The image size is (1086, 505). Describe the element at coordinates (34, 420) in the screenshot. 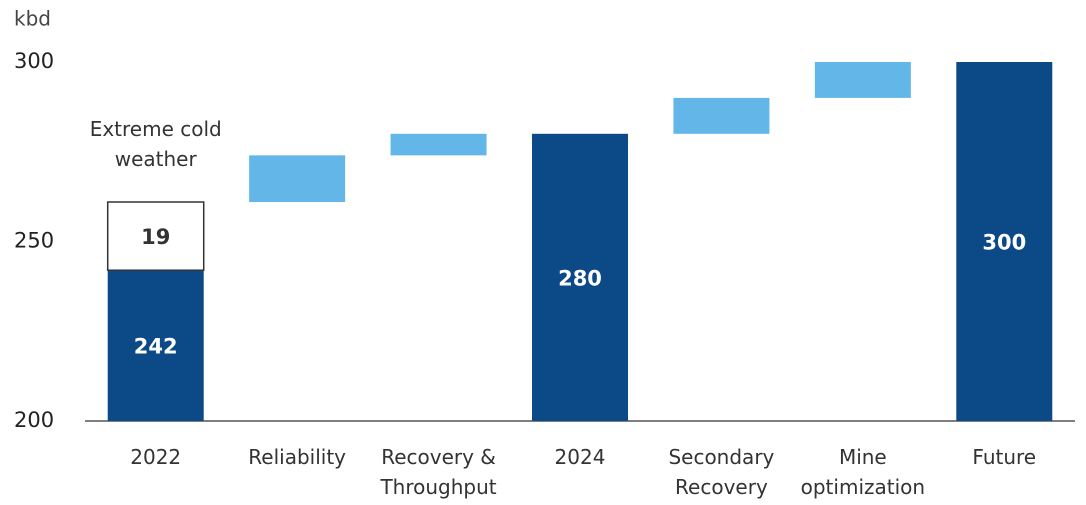

I see `y-tick-label: 200` at that location.